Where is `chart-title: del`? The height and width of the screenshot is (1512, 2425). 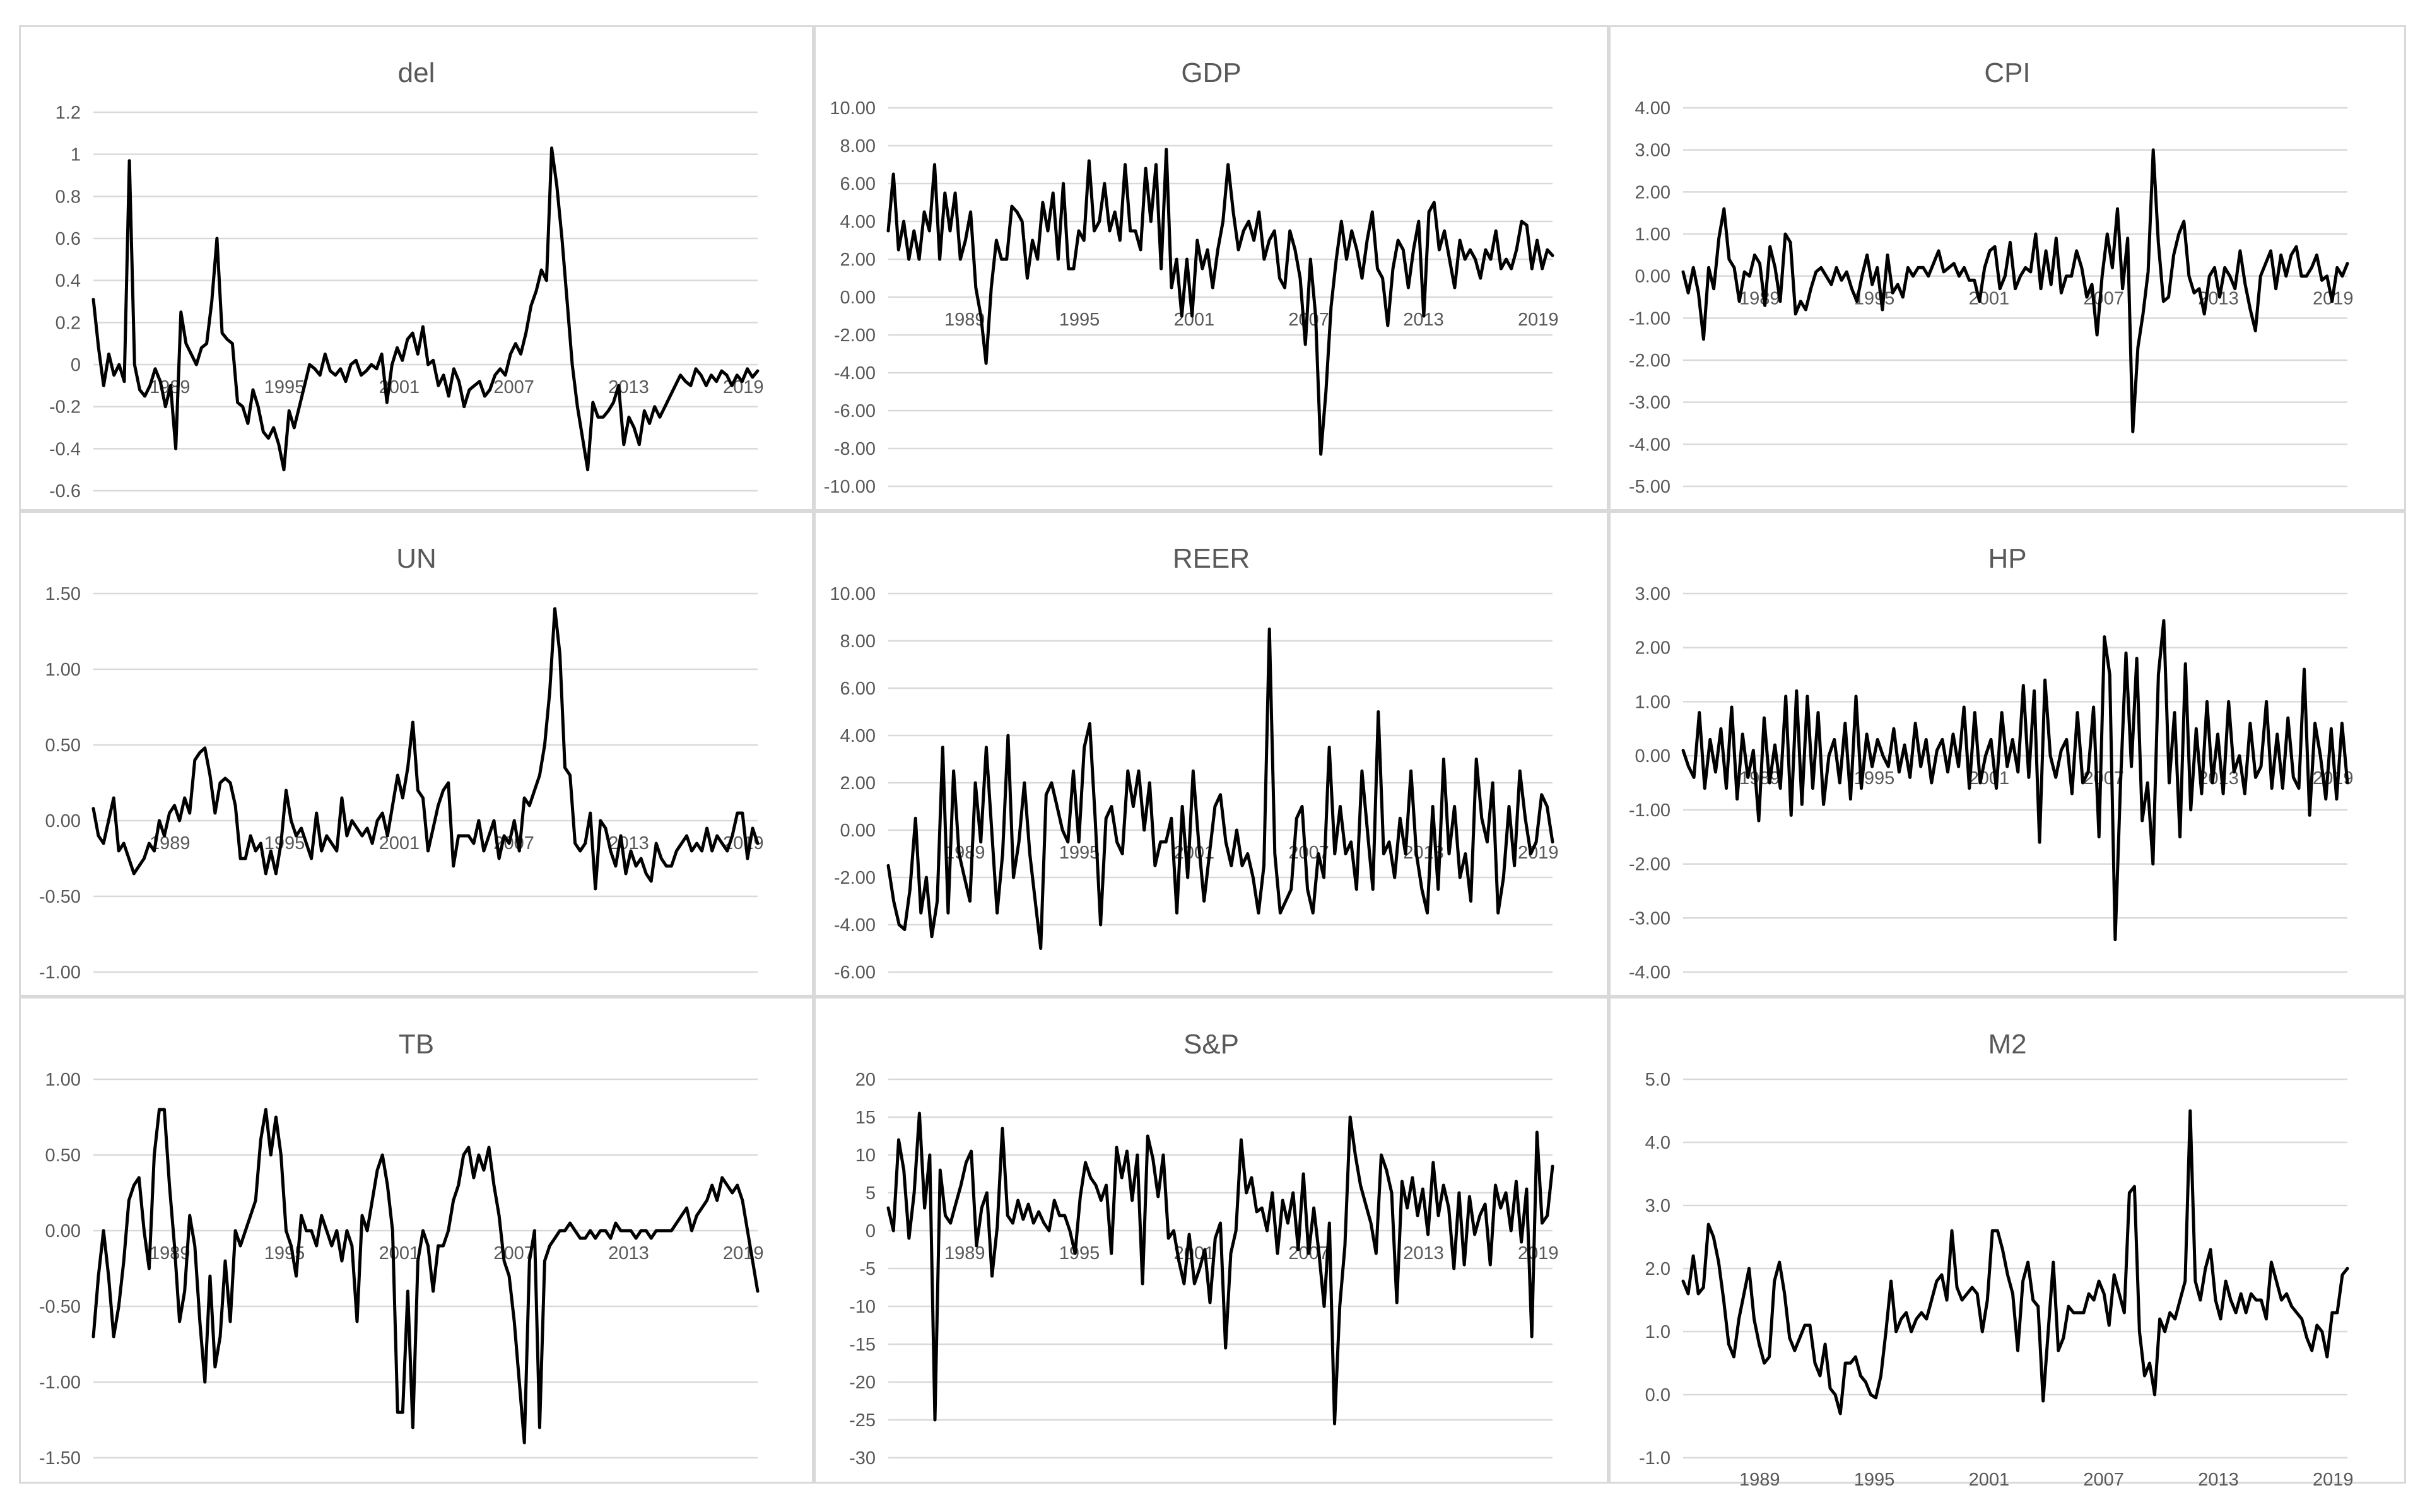 chart-title: del is located at coordinates (416, 72).